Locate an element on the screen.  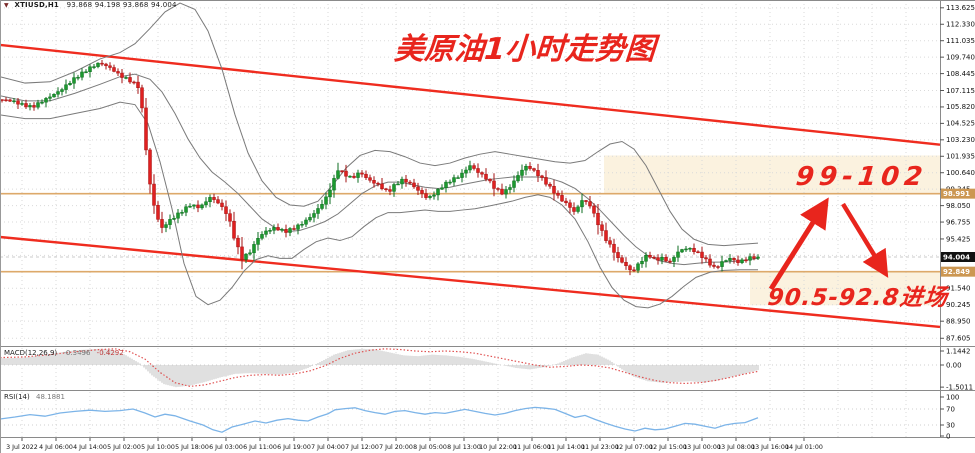
down-arrow is located at coordinates (865, 240).